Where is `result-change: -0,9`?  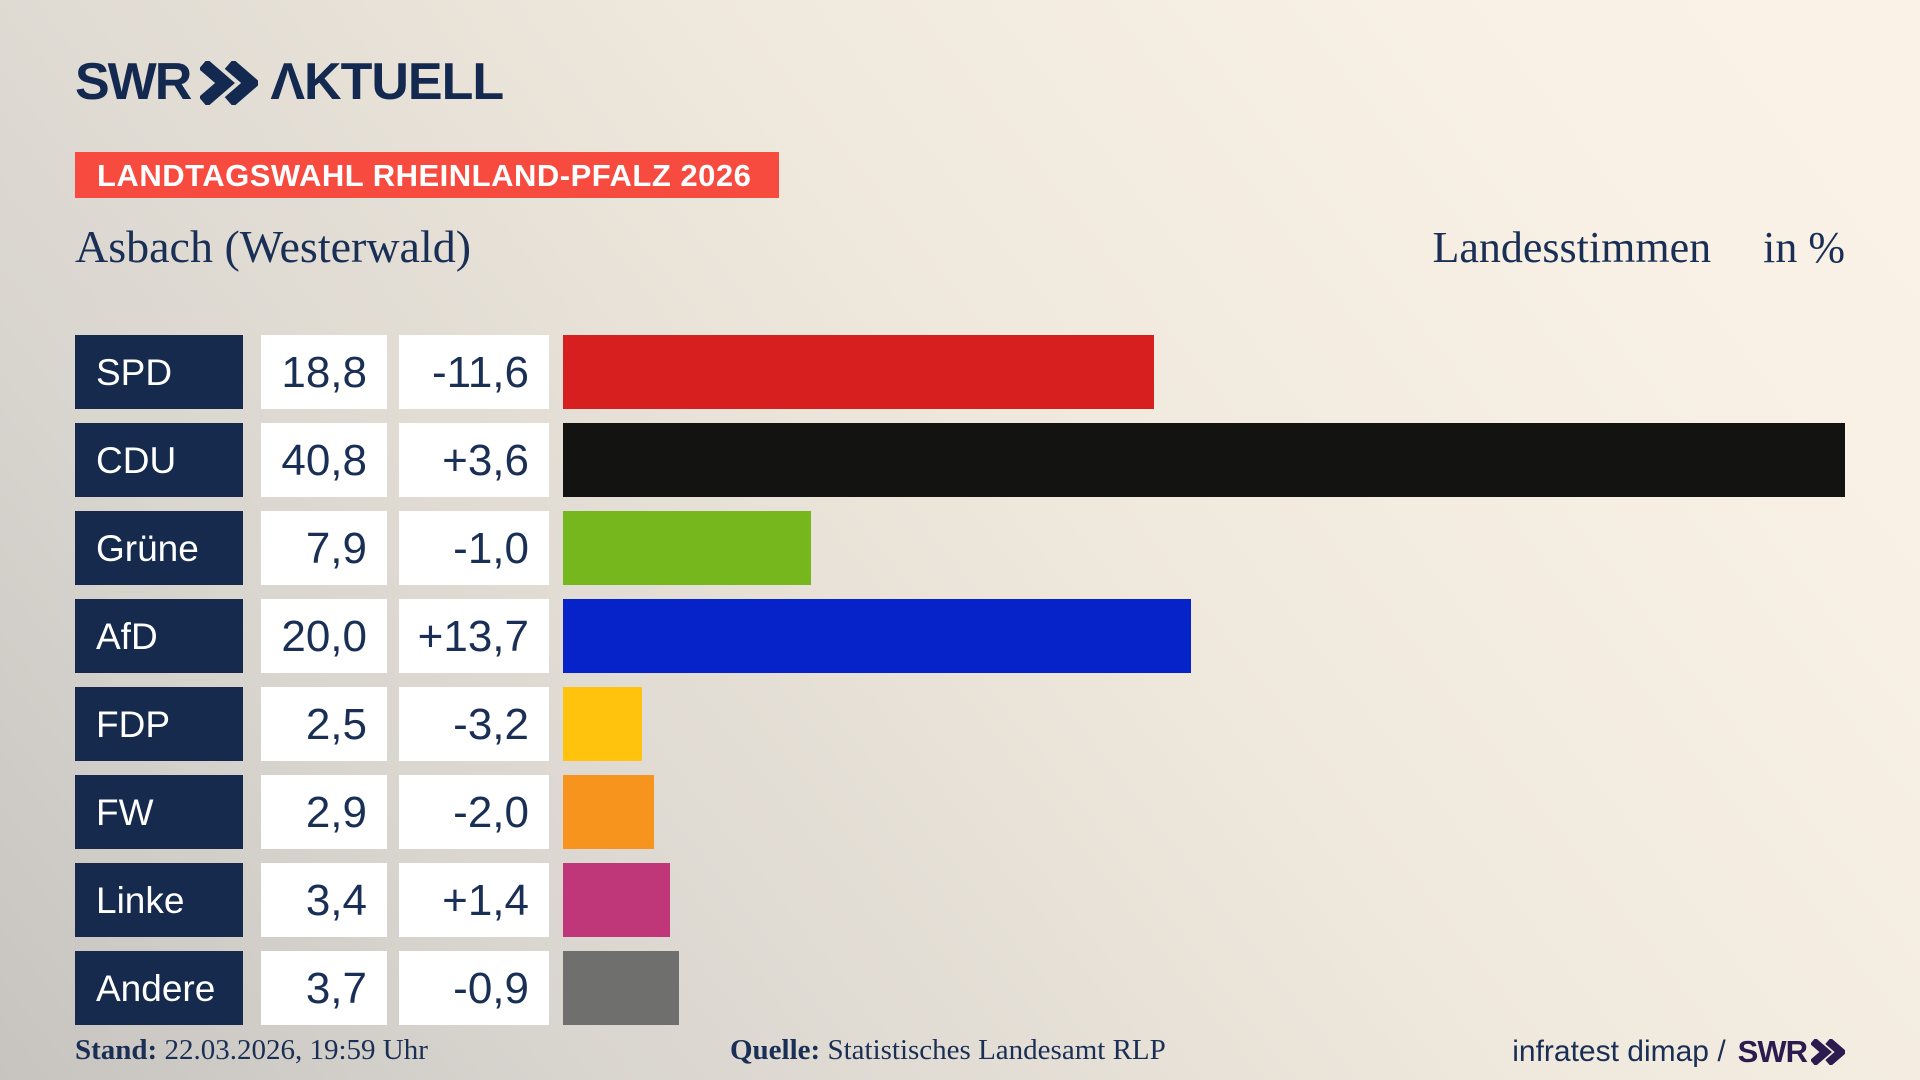 result-change: -0,9 is located at coordinates (474, 988).